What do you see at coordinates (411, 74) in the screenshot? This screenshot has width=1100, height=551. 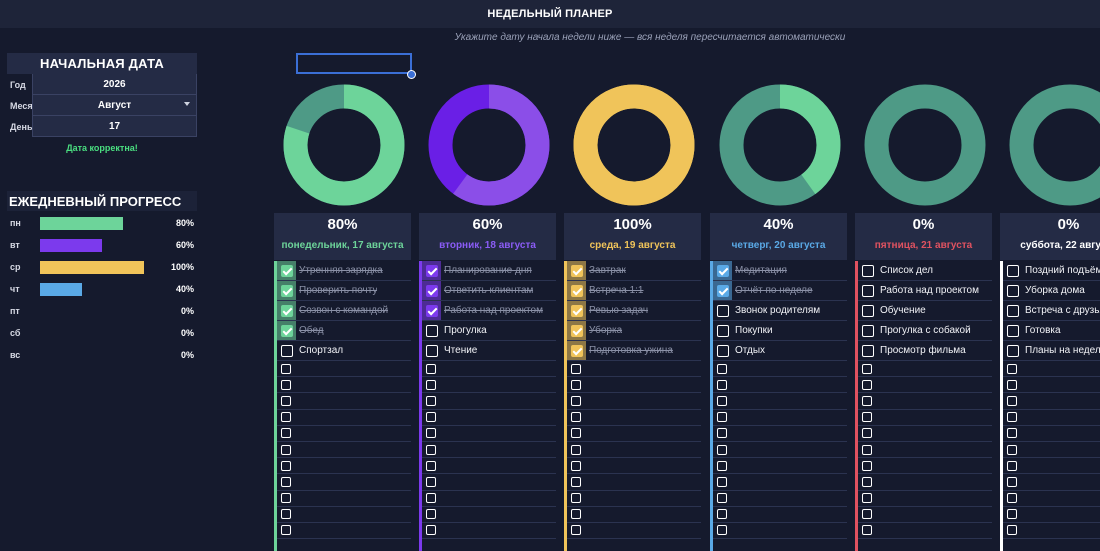 I see `fill-handle` at bounding box center [411, 74].